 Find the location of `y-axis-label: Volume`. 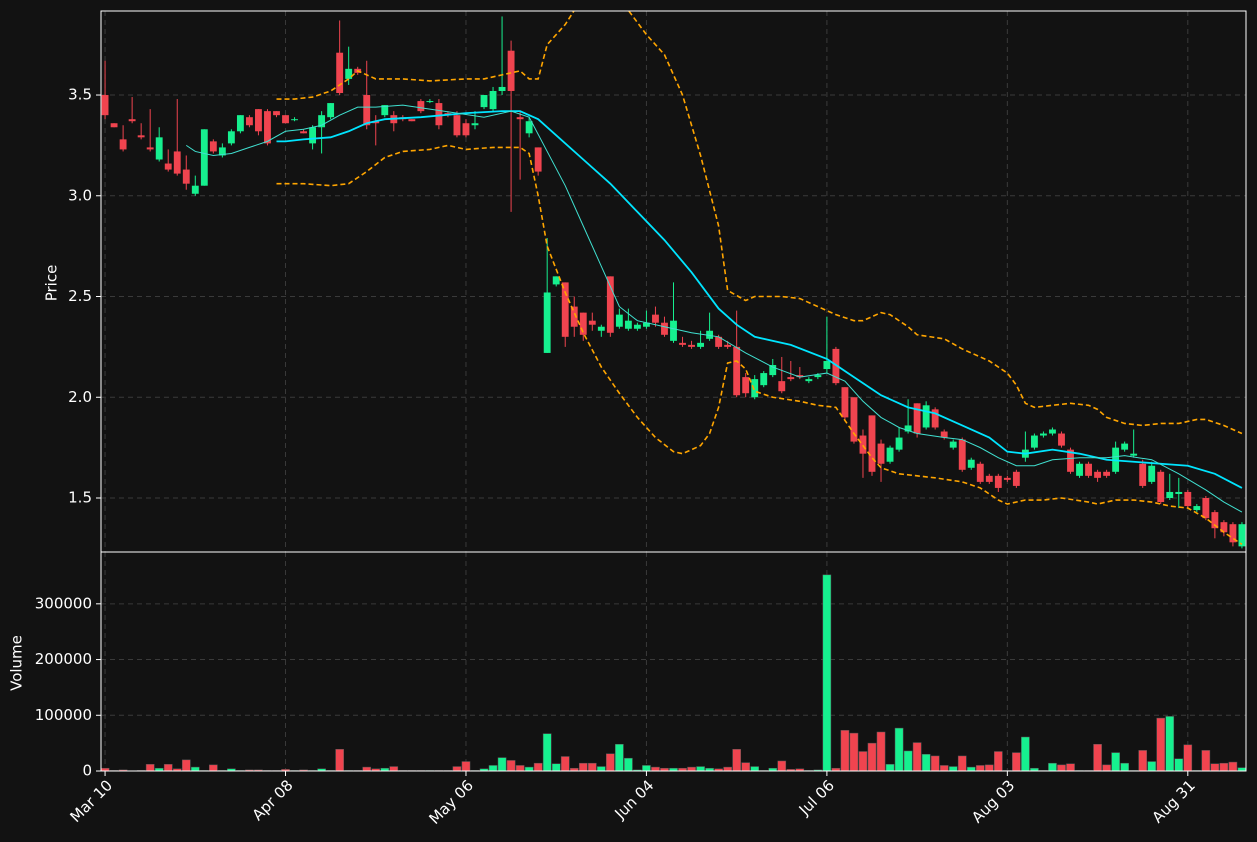

y-axis-label: Volume is located at coordinates (17, 663).